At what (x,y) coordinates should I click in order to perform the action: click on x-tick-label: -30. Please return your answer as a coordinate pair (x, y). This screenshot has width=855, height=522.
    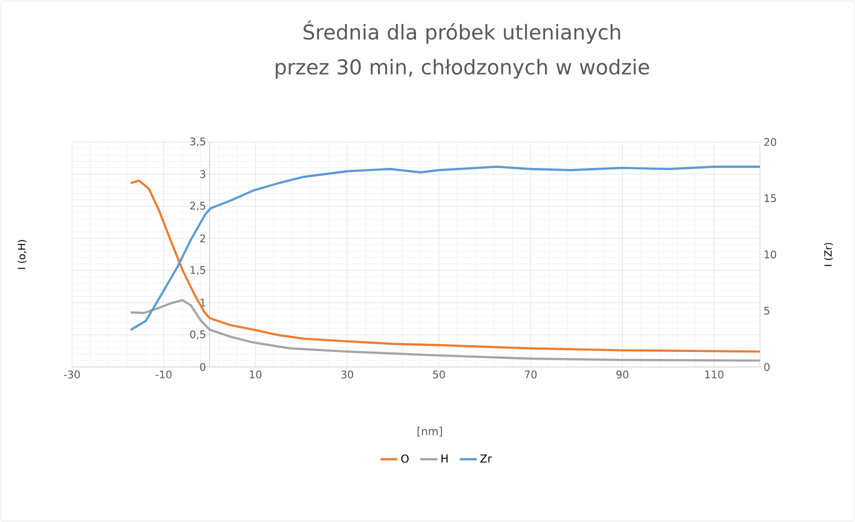
    Looking at the image, I should click on (72, 374).